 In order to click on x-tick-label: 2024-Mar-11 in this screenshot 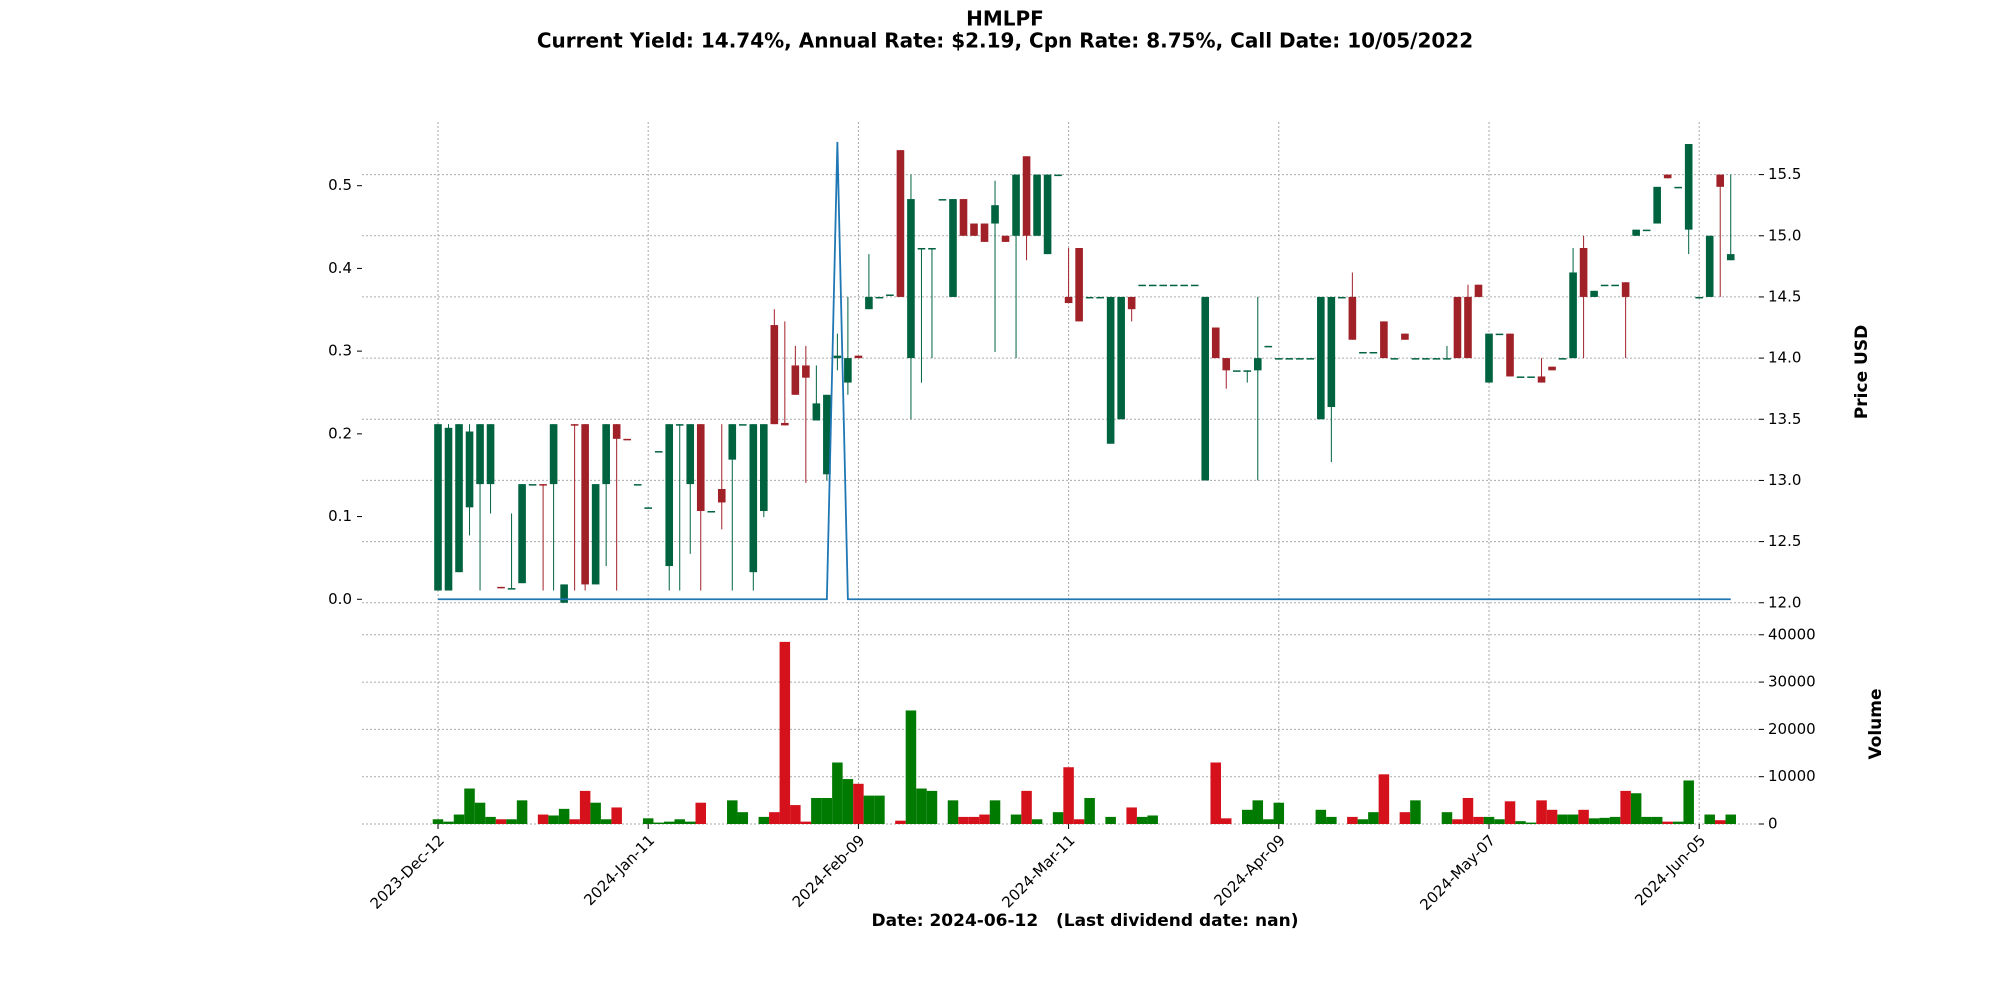, I will do `click(1038, 871)`.